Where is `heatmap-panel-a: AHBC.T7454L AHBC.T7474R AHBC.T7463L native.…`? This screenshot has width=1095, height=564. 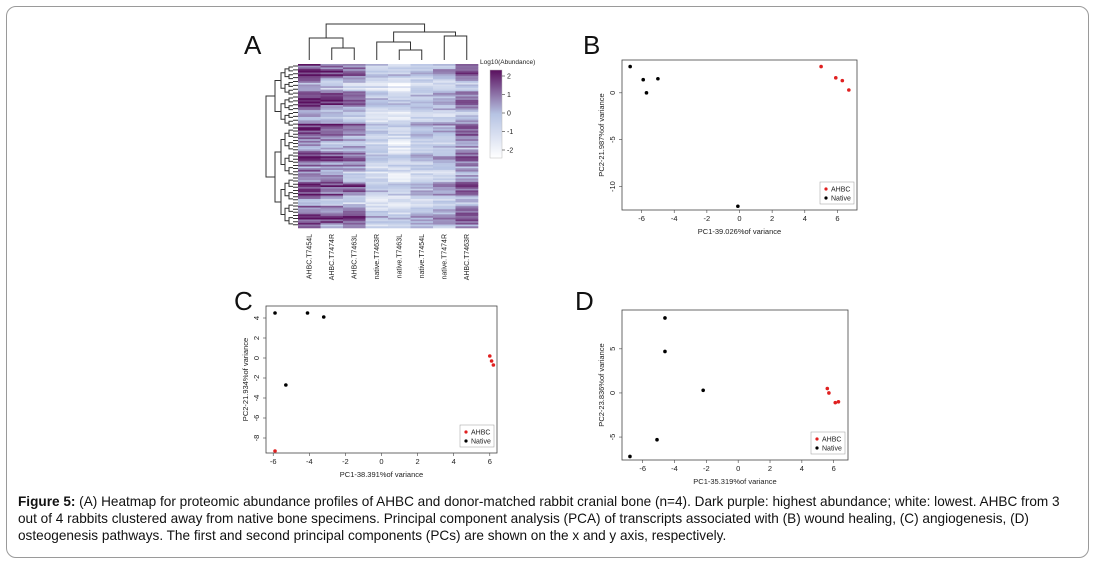
heatmap-panel-a: AHBC.T7454L AHBC.T7474R AHBC.T7463L native.… is located at coordinates (400, 151).